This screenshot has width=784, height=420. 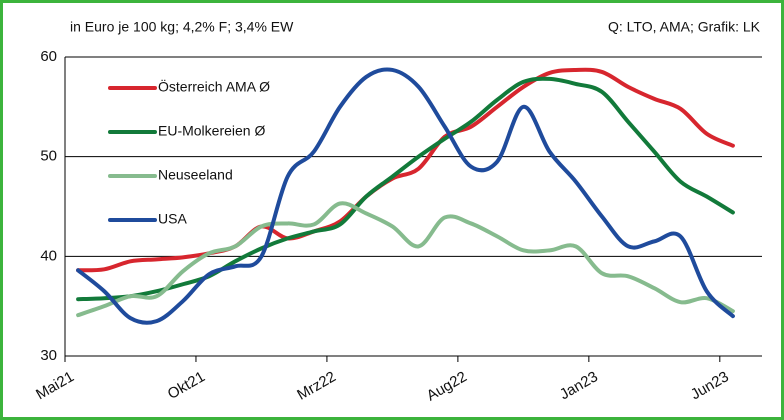 I want to click on chart-subtitle: in Euro je 100 kg; 4,2% F; 3,4% EW, so click(x=182, y=27).